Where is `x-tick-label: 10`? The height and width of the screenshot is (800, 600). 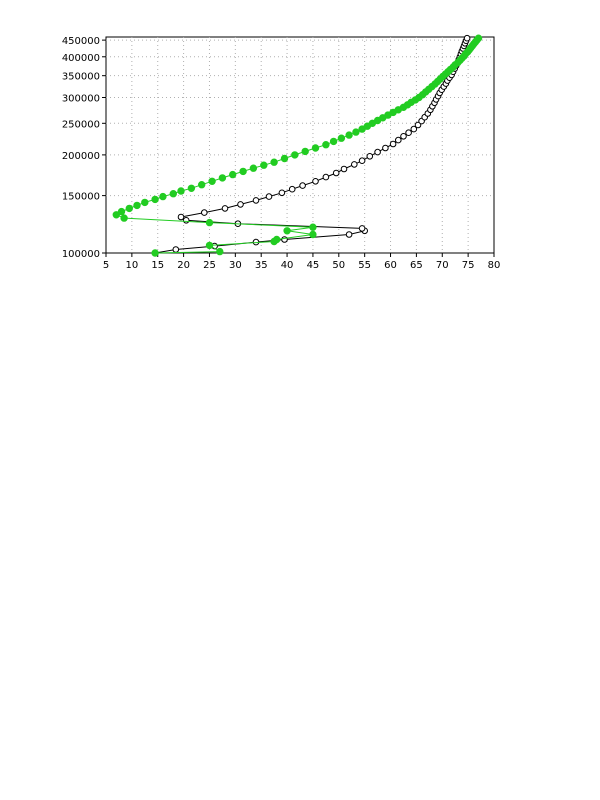
x-tick-label: 10 is located at coordinates (131, 265).